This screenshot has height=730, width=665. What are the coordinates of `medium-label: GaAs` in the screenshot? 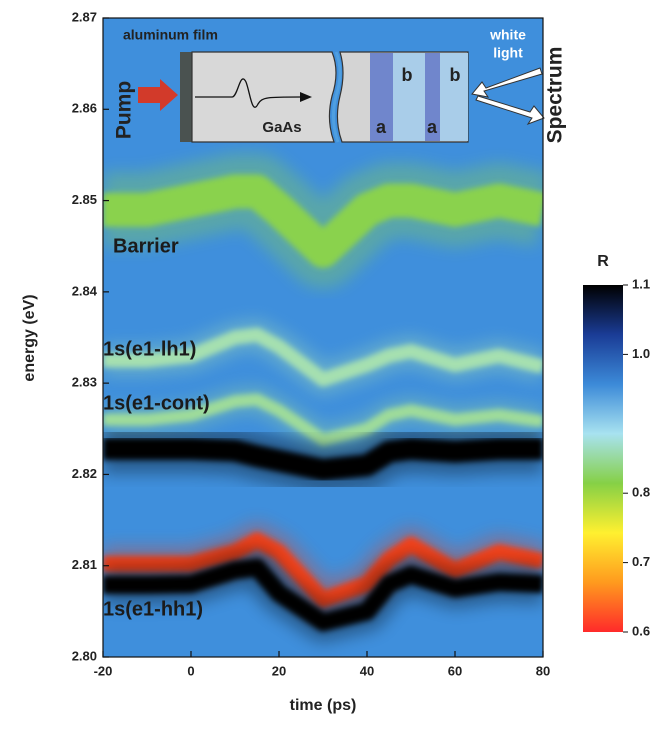 It's located at (281, 127).